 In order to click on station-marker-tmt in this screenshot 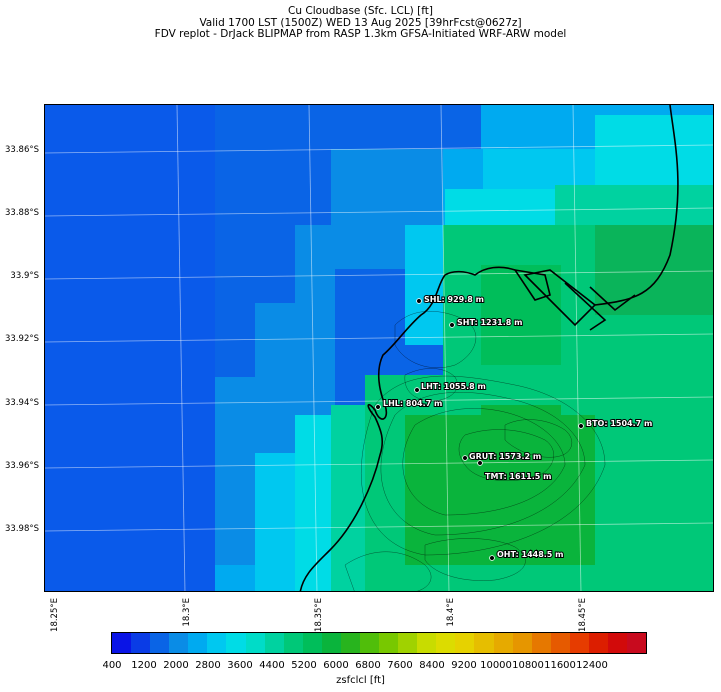, I will do `click(480, 463)`.